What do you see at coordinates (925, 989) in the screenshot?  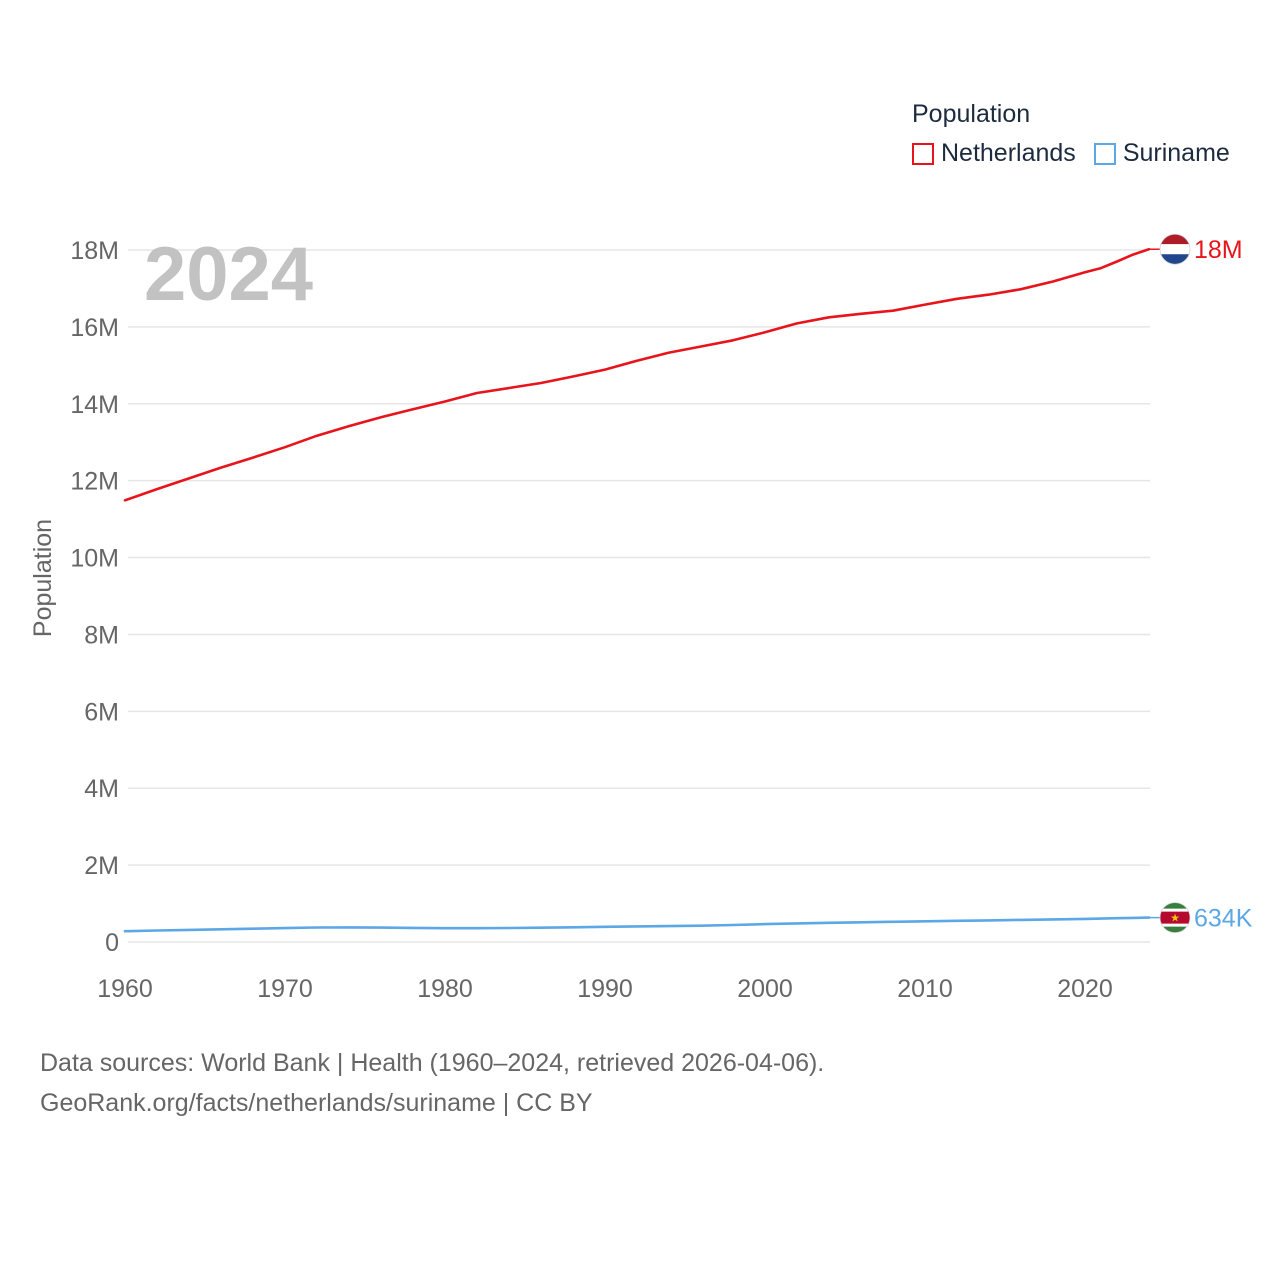 I see `x-tick-label: 2010` at bounding box center [925, 989].